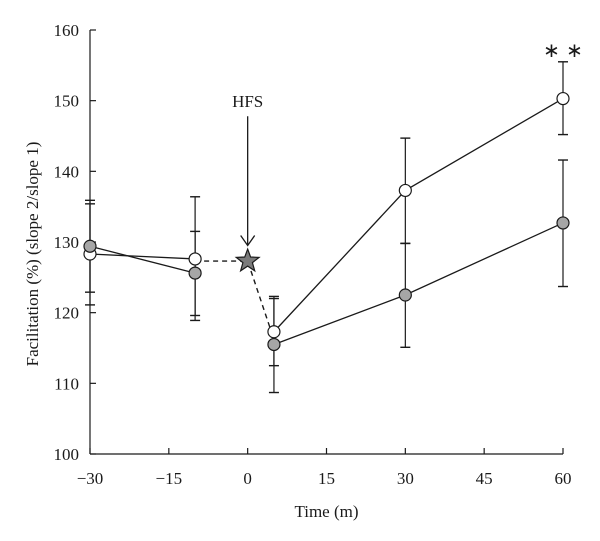 The image size is (600, 541). I want to click on y-tick-label: 160, so click(67, 30).